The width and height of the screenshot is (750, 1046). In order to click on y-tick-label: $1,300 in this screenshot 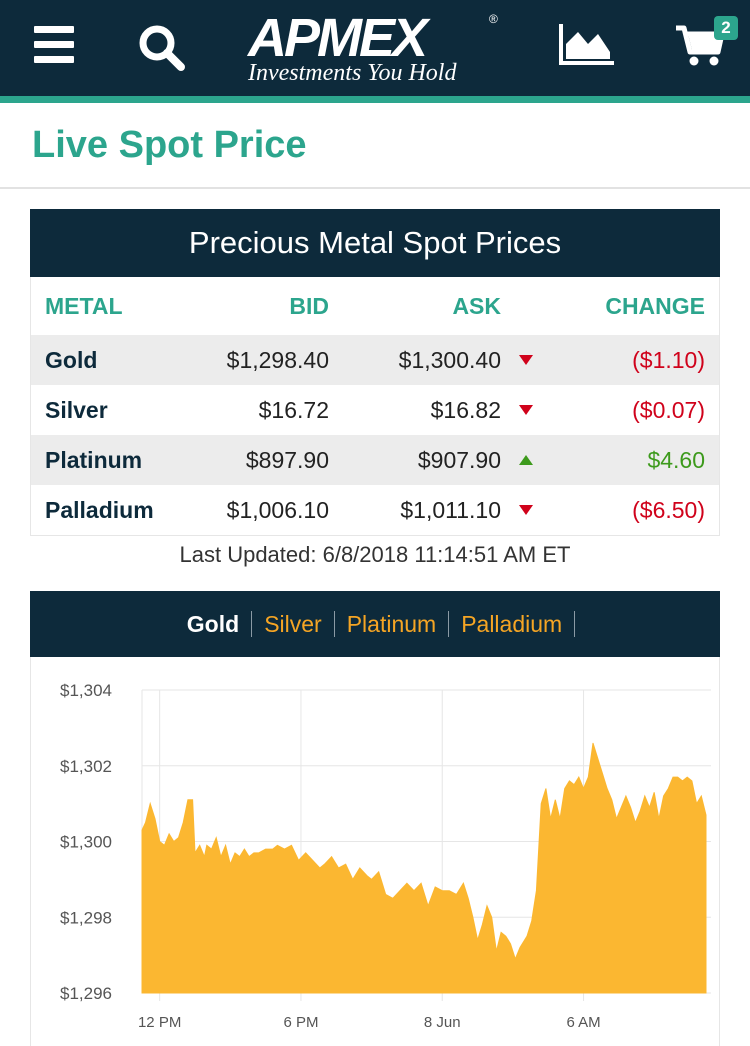, I will do `click(86, 842)`.